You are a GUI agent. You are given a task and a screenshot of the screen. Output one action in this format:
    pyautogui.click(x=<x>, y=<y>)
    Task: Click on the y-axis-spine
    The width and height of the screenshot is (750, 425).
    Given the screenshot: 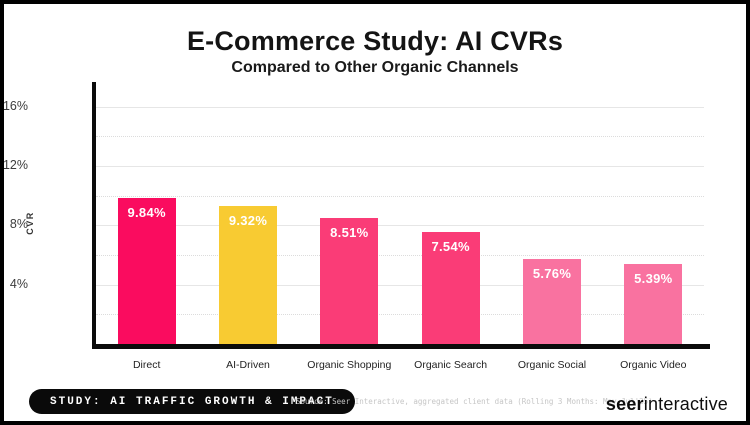 What is the action you would take?
    pyautogui.click(x=94, y=215)
    